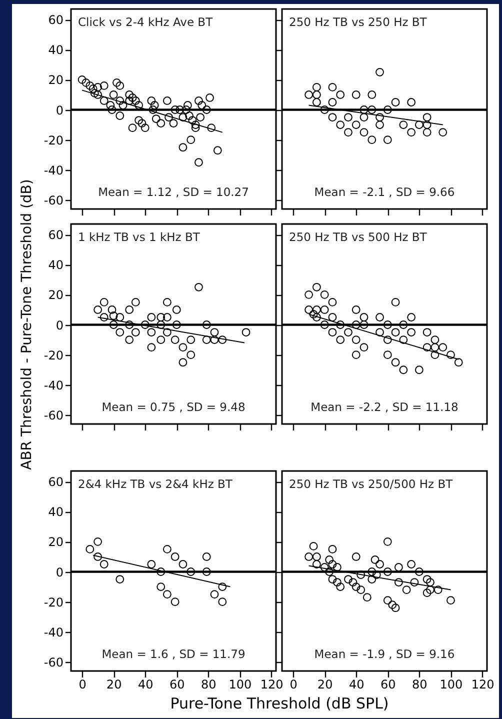 The height and width of the screenshot is (719, 502). Describe the element at coordinates (26, 324) in the screenshot. I see `y-axis-title: ABR Threshold - Pure-Tone Threshold (dB)` at that location.